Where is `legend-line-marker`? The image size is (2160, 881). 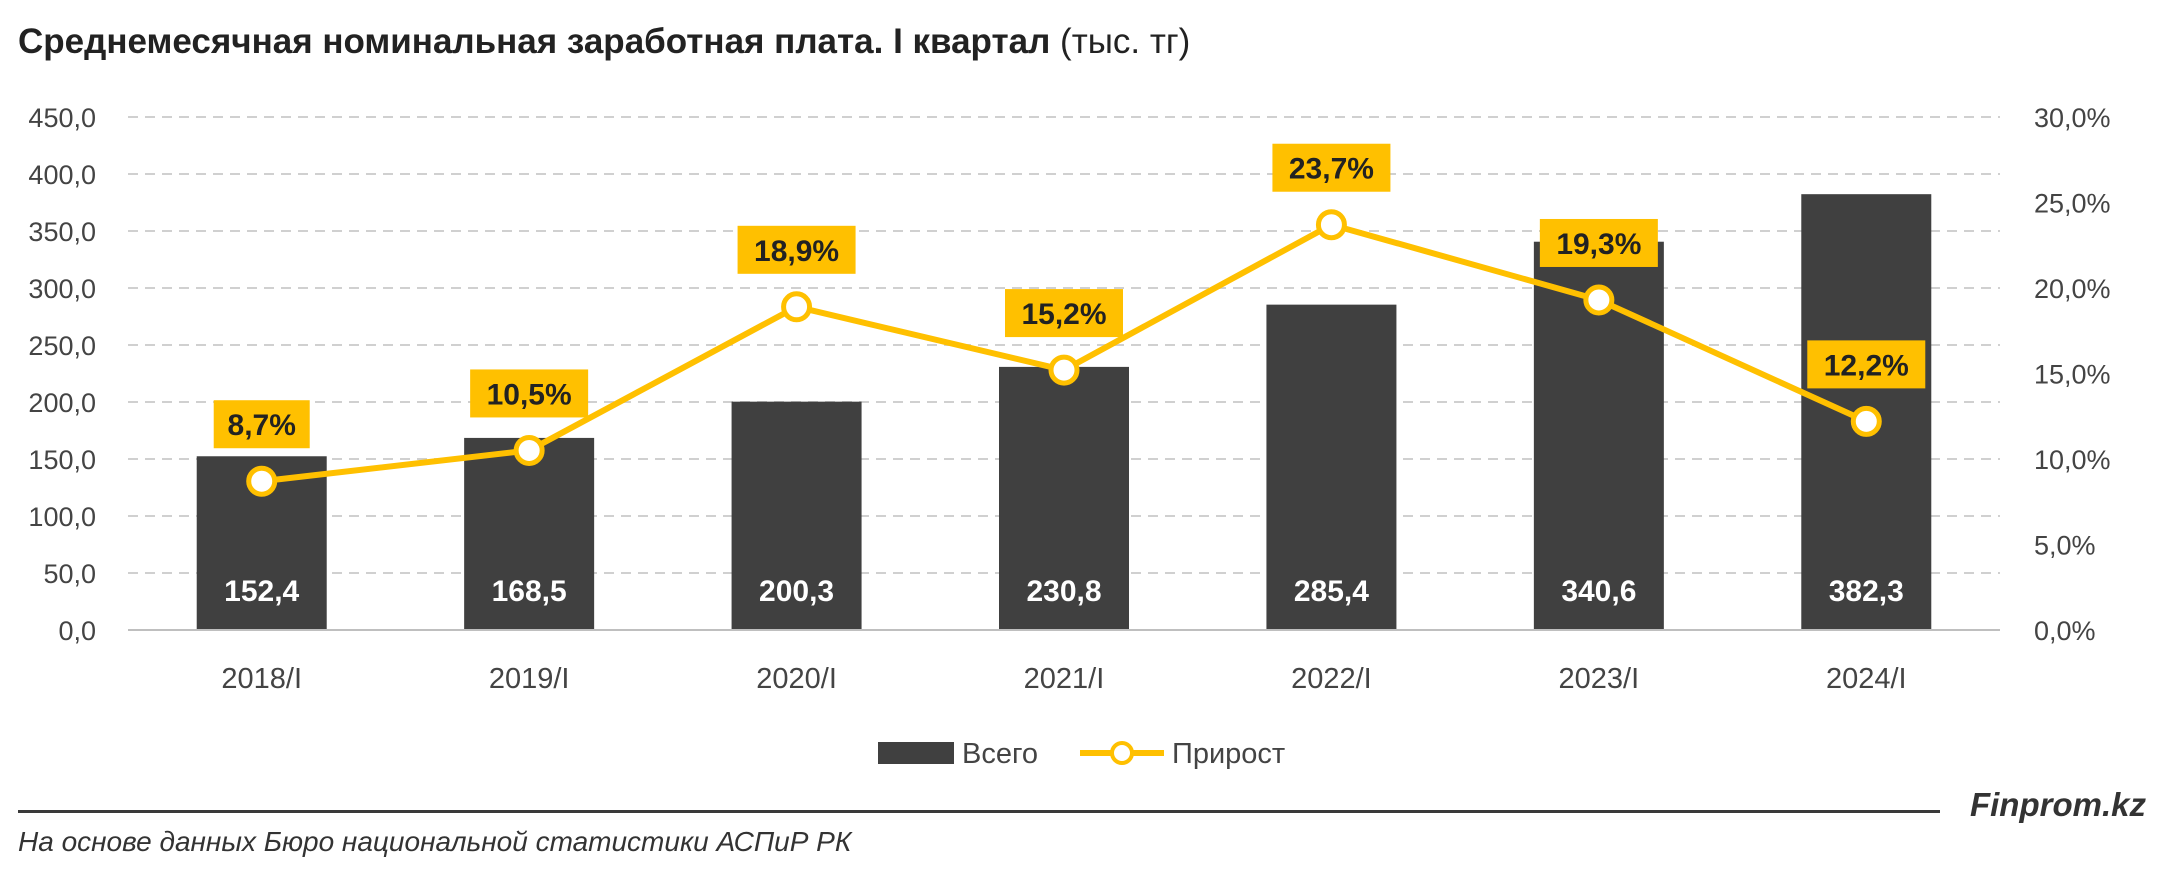 legend-line-marker is located at coordinates (1122, 753).